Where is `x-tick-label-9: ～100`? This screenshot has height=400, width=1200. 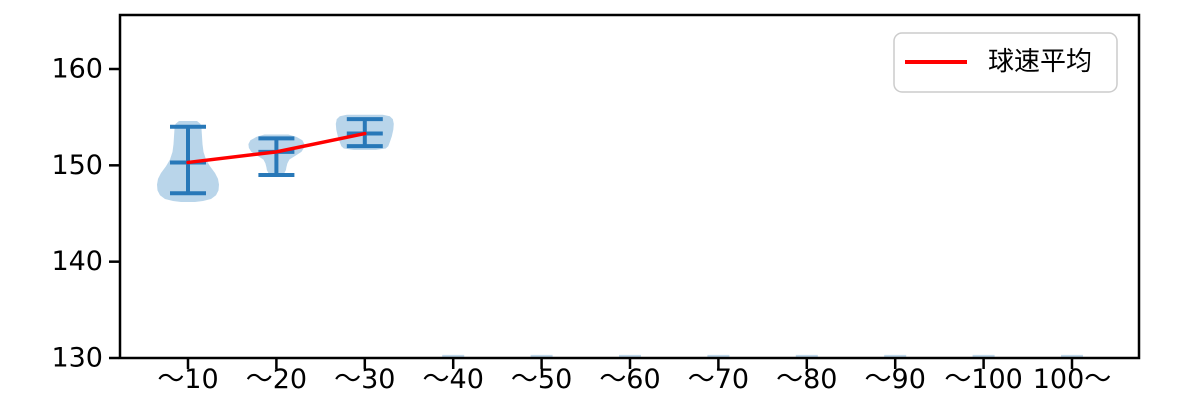
x-tick-label-9: ～100 is located at coordinates (983, 379).